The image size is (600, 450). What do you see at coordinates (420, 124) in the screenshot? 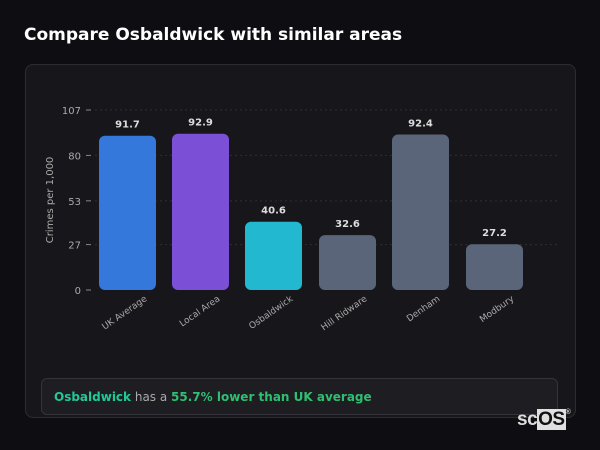
I see `data-label: 92.4` at bounding box center [420, 124].